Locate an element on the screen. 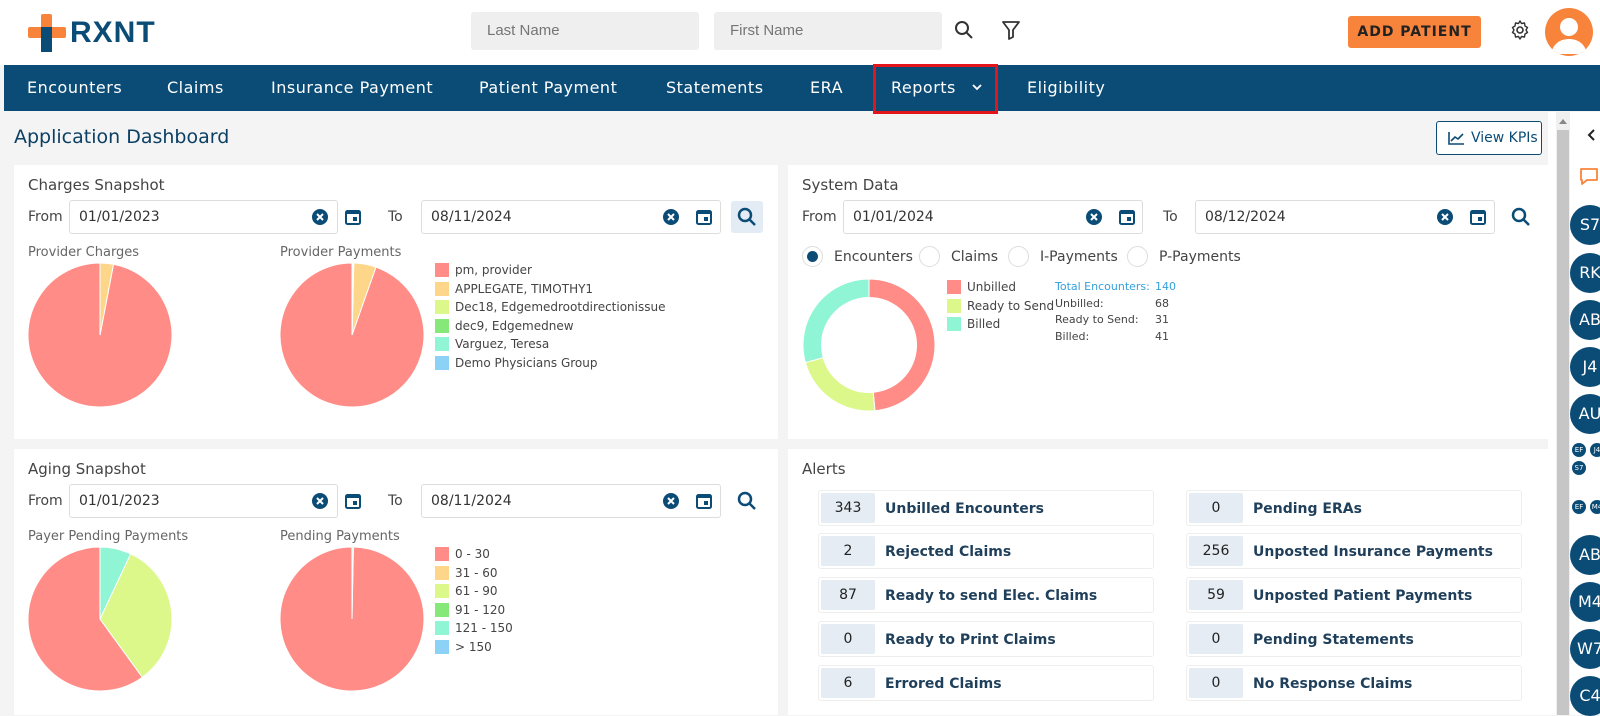 Image resolution: width=1600 pixels, height=716 pixels. legend-item: 0 - 30 is located at coordinates (474, 554).